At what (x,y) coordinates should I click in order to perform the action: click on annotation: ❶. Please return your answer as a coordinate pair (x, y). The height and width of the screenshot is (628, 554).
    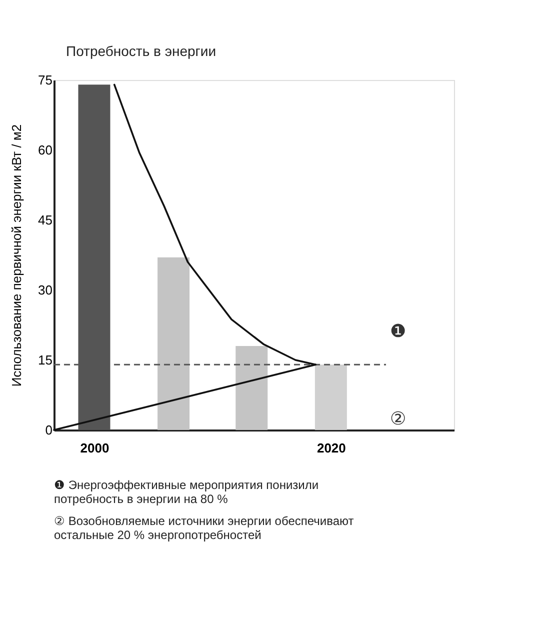
    Looking at the image, I should click on (398, 331).